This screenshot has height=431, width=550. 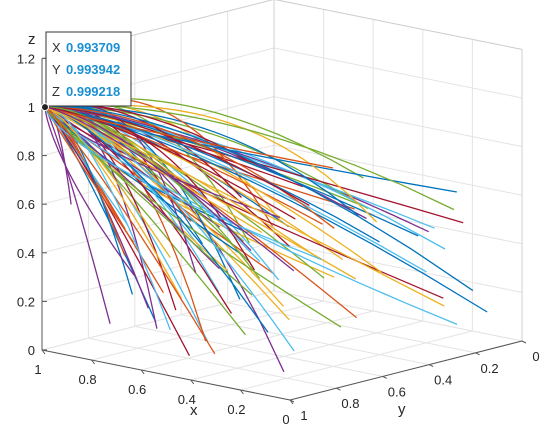 What do you see at coordinates (535, 356) in the screenshot?
I see `y-tick-label: 0` at bounding box center [535, 356].